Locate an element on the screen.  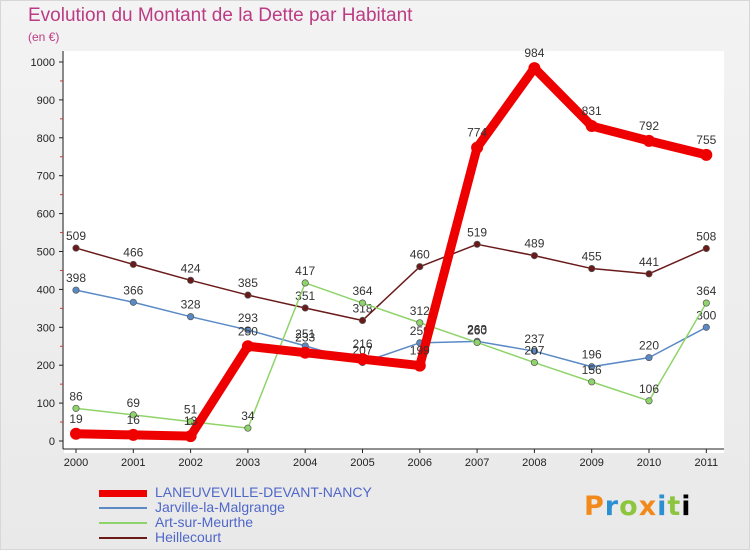
data-label: 328 is located at coordinates (191, 305).